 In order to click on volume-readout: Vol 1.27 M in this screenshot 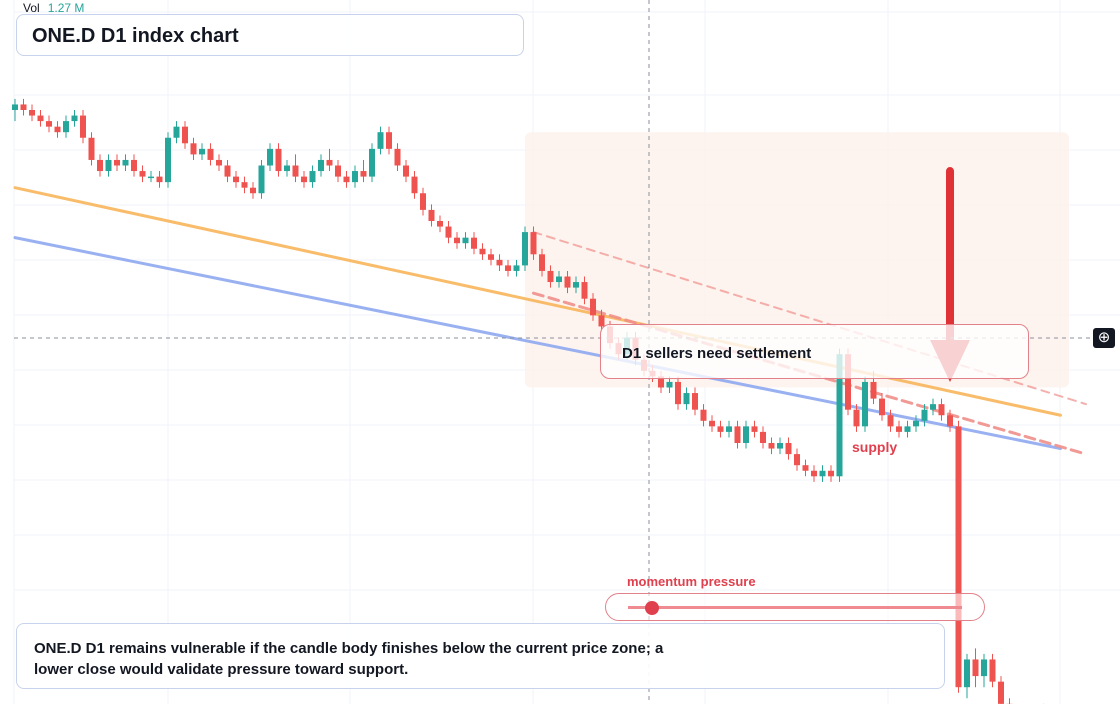, I will do `click(53, 8)`.